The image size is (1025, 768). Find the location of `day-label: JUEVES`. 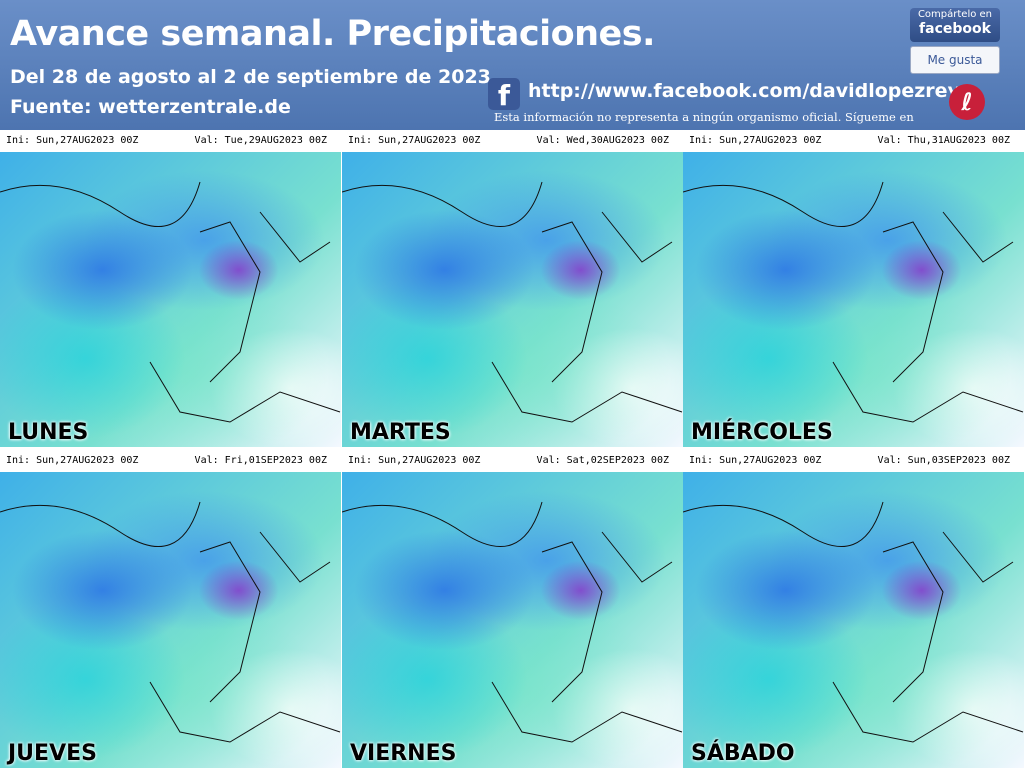

day-label: JUEVES is located at coordinates (52, 753).